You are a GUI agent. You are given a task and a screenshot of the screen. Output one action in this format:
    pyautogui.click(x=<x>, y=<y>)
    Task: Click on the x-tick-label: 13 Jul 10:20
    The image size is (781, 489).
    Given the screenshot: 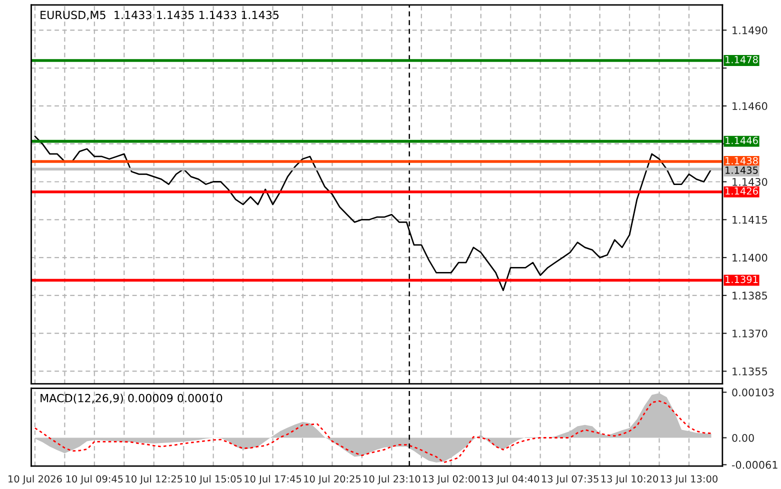 What is the action you would take?
    pyautogui.click(x=629, y=479)
    